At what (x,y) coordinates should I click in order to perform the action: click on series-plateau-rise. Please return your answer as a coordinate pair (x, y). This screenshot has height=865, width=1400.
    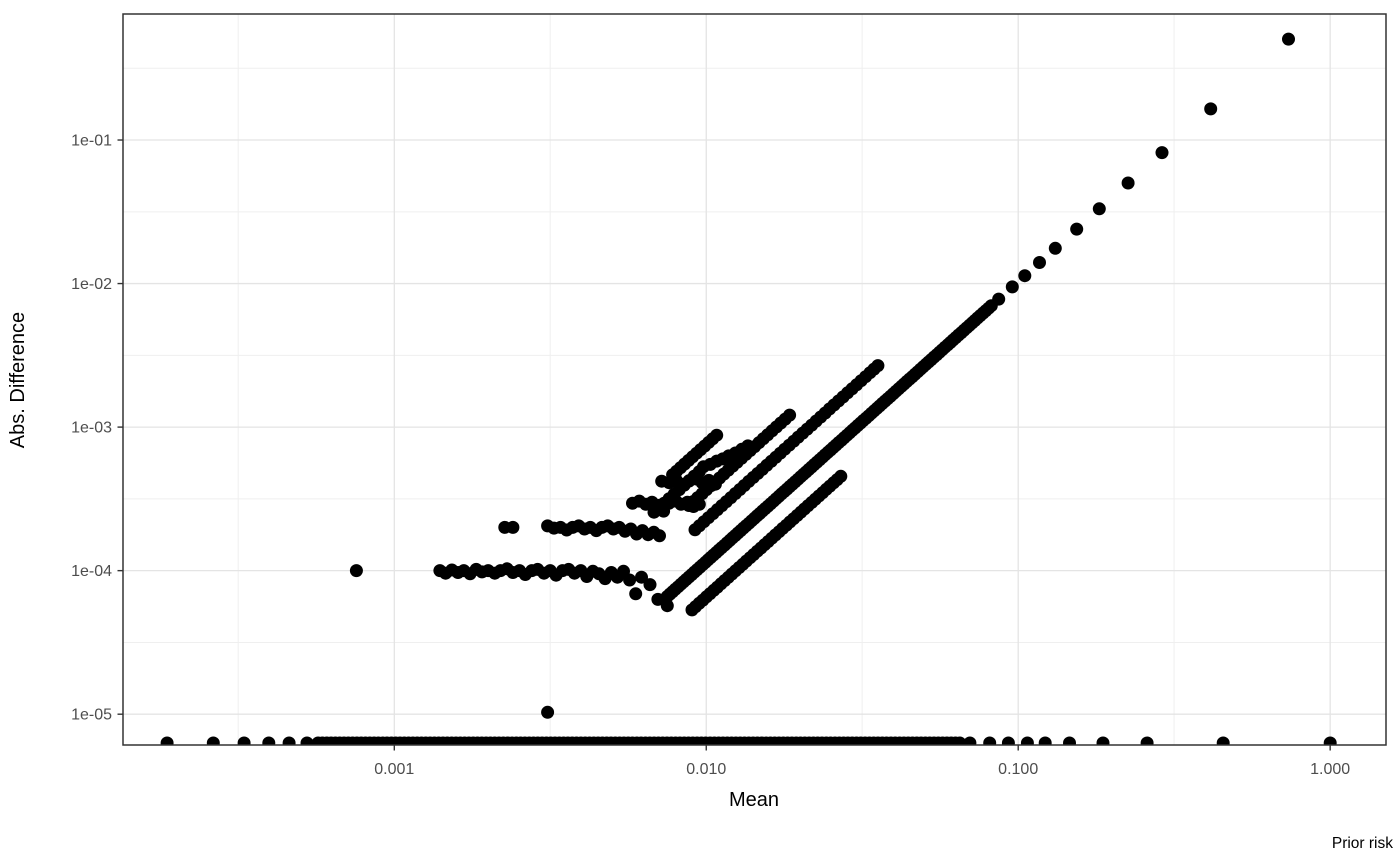
    Looking at the image, I should click on (726, 456).